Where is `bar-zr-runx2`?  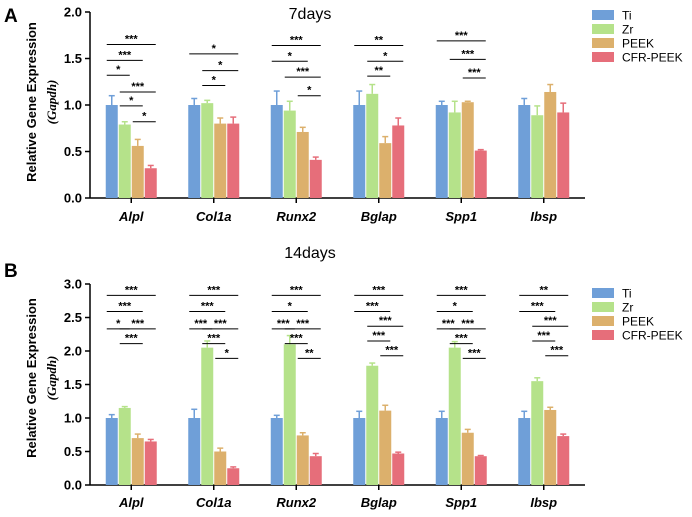
bar-zr-runx2 is located at coordinates (289, 414).